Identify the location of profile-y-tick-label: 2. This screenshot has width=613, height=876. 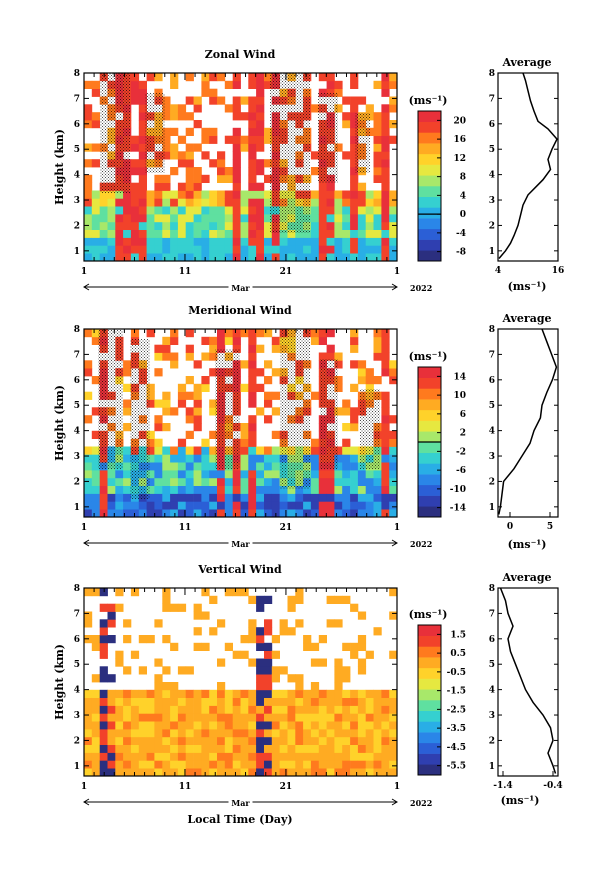
(492, 741).